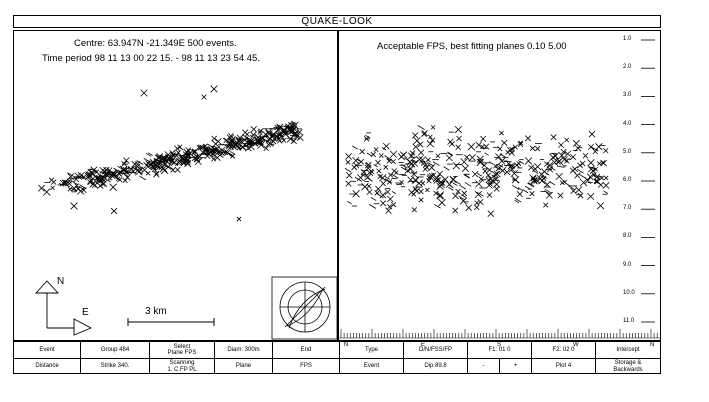  I want to click on azimuth-ruler, so click(499, 334).